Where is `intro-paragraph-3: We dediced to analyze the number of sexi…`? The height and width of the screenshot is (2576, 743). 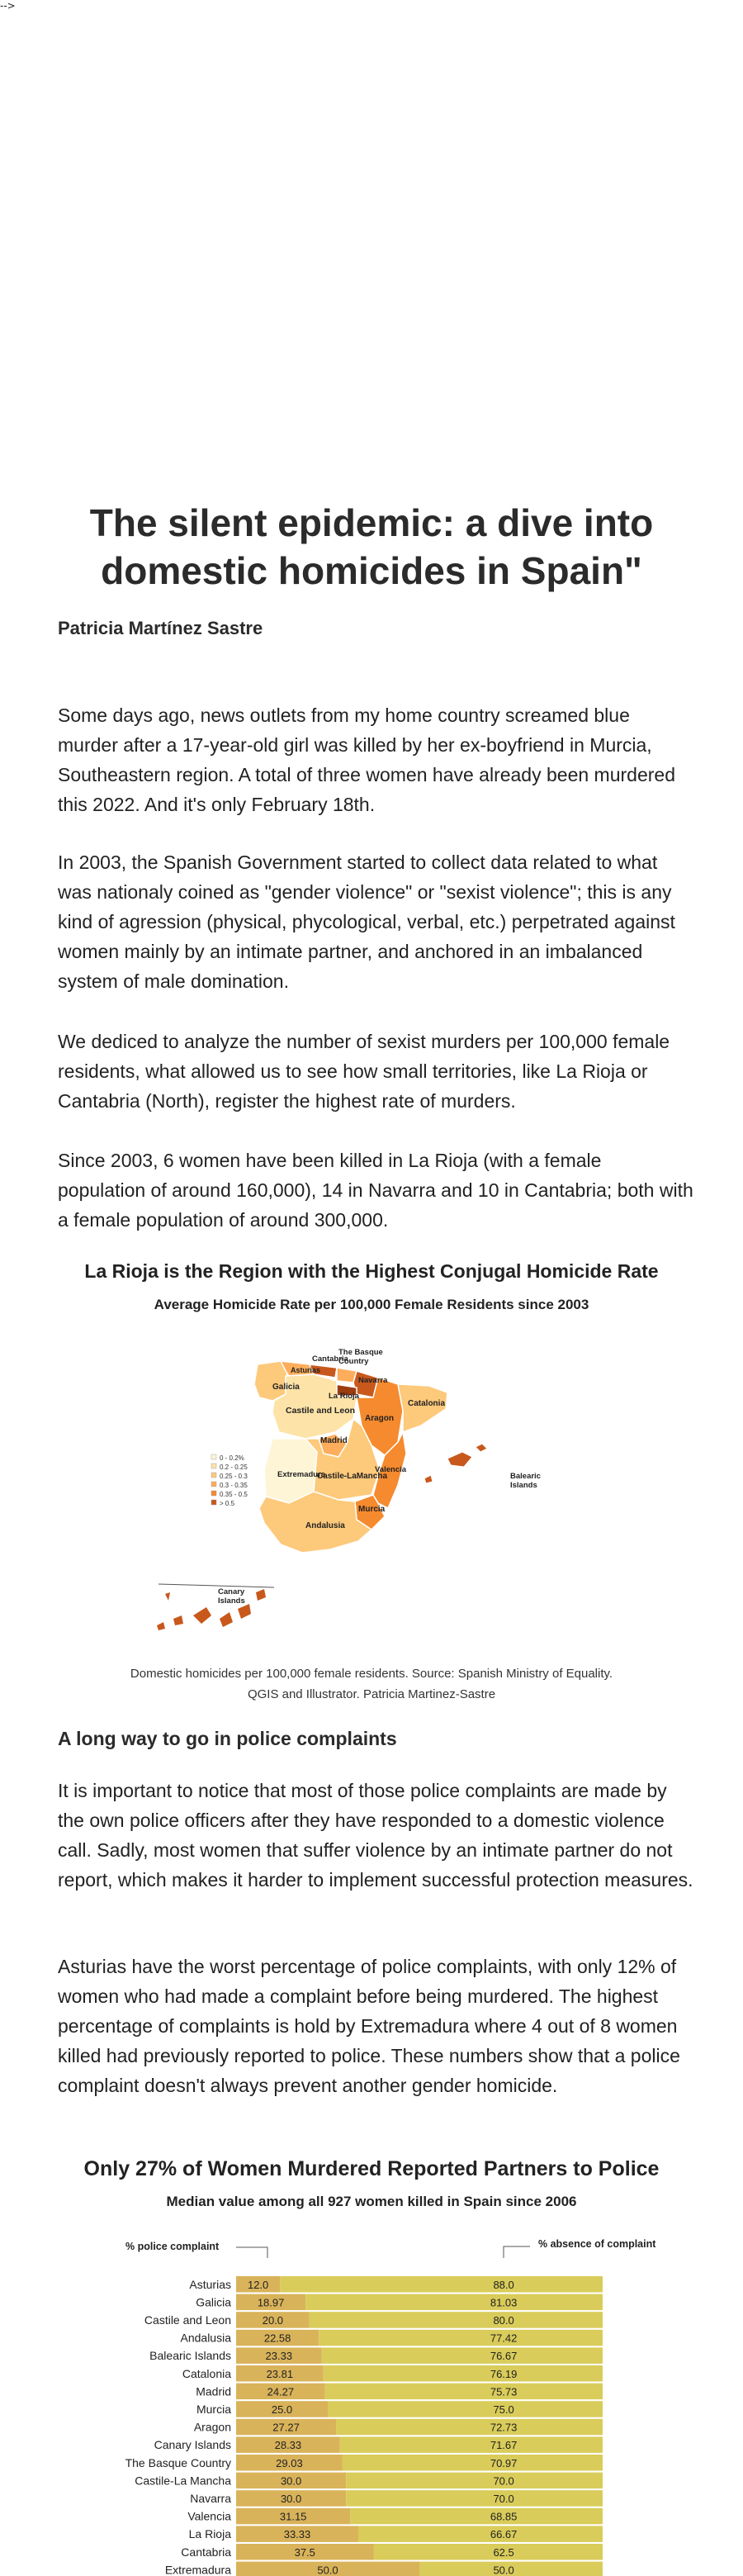
intro-paragraph-3: We dediced to analyze the number of sexi… is located at coordinates (364, 1071).